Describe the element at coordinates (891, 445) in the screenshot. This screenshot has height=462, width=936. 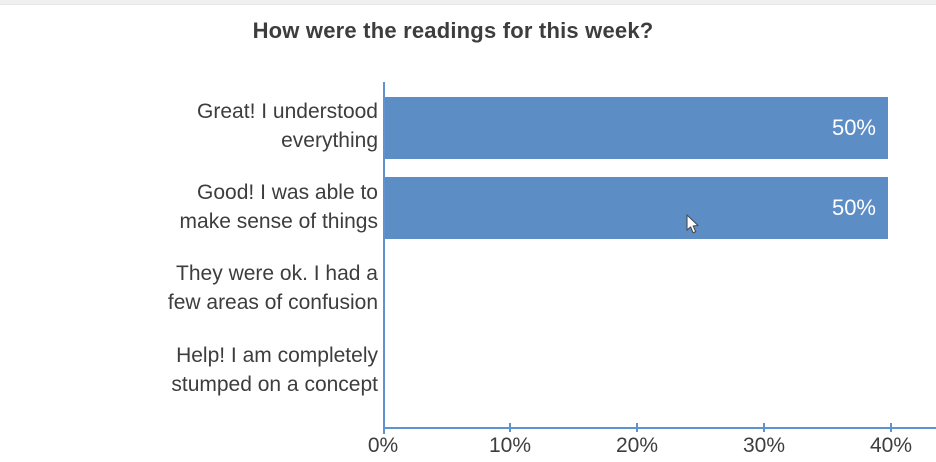
I see `x-axis-tick-label: 40%` at that location.